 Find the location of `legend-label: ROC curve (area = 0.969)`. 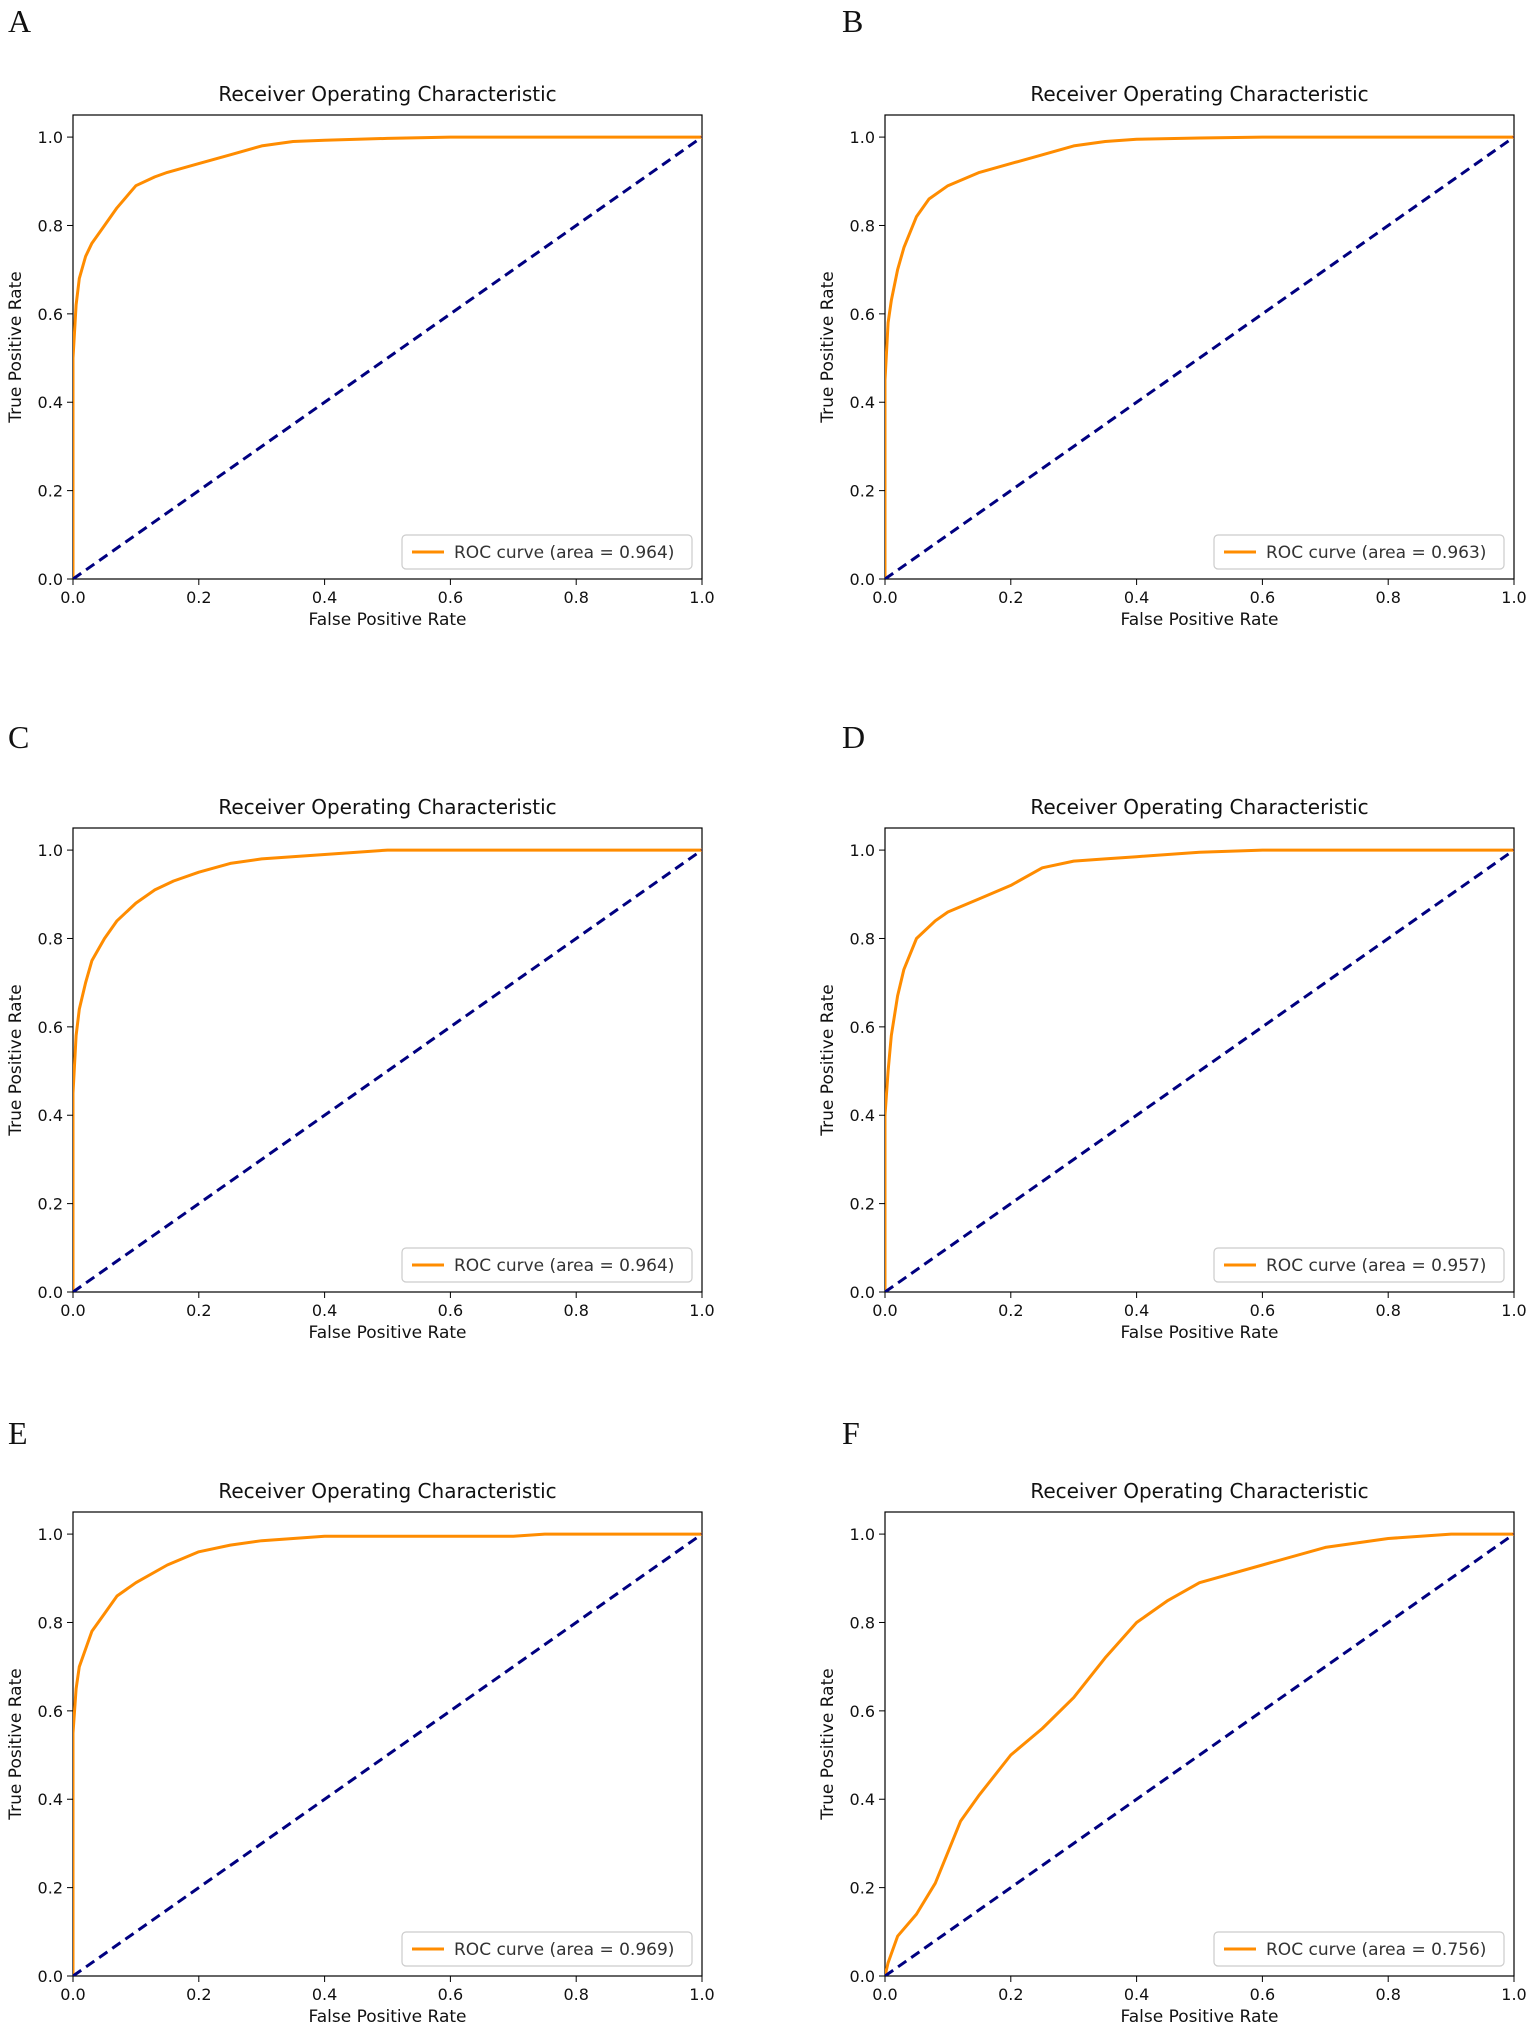

legend-label: ROC curve (area = 0.969) is located at coordinates (564, 1950).